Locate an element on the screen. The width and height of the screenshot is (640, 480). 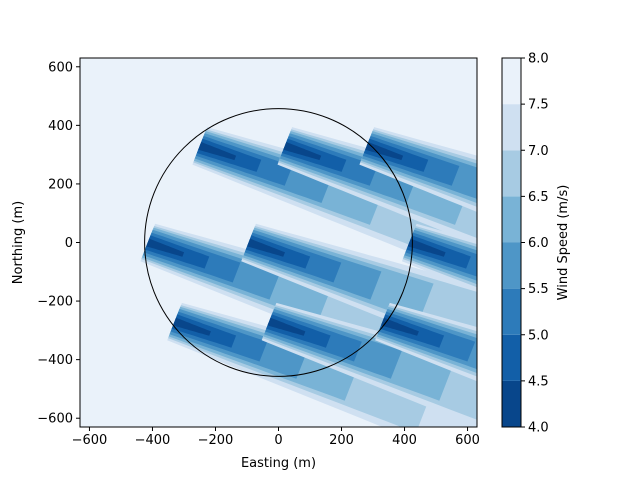
x-tick-label: −200 is located at coordinates (216, 440).